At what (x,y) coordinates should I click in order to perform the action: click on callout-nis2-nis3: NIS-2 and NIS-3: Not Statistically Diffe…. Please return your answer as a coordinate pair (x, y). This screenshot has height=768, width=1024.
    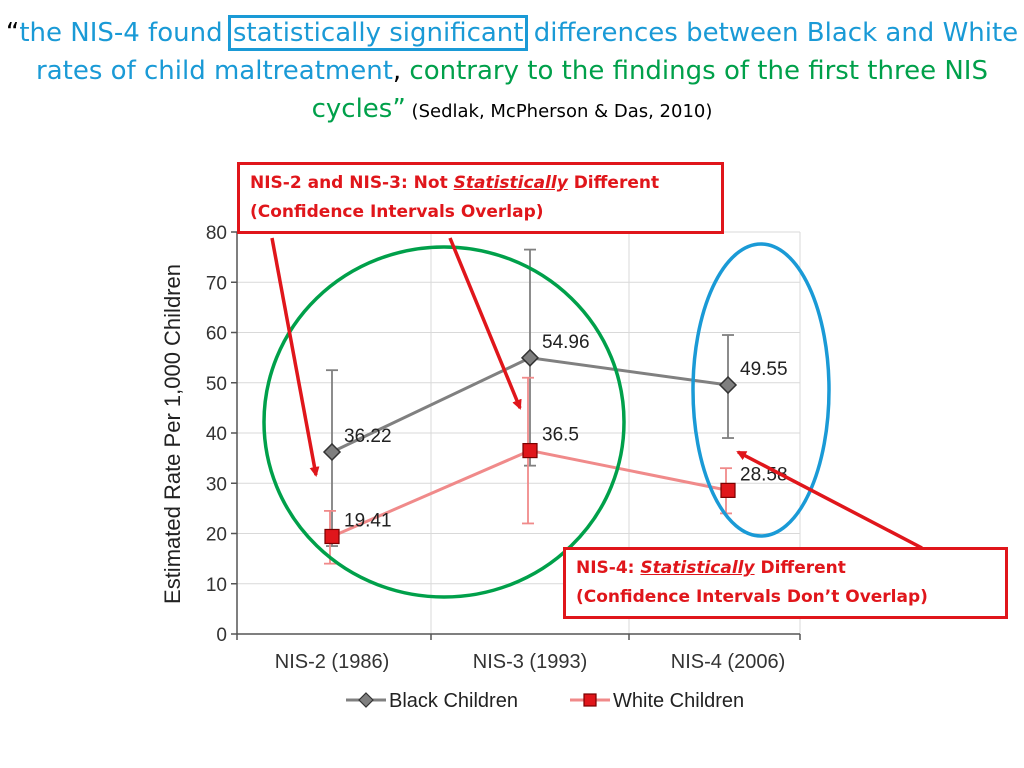
    Looking at the image, I should click on (480, 198).